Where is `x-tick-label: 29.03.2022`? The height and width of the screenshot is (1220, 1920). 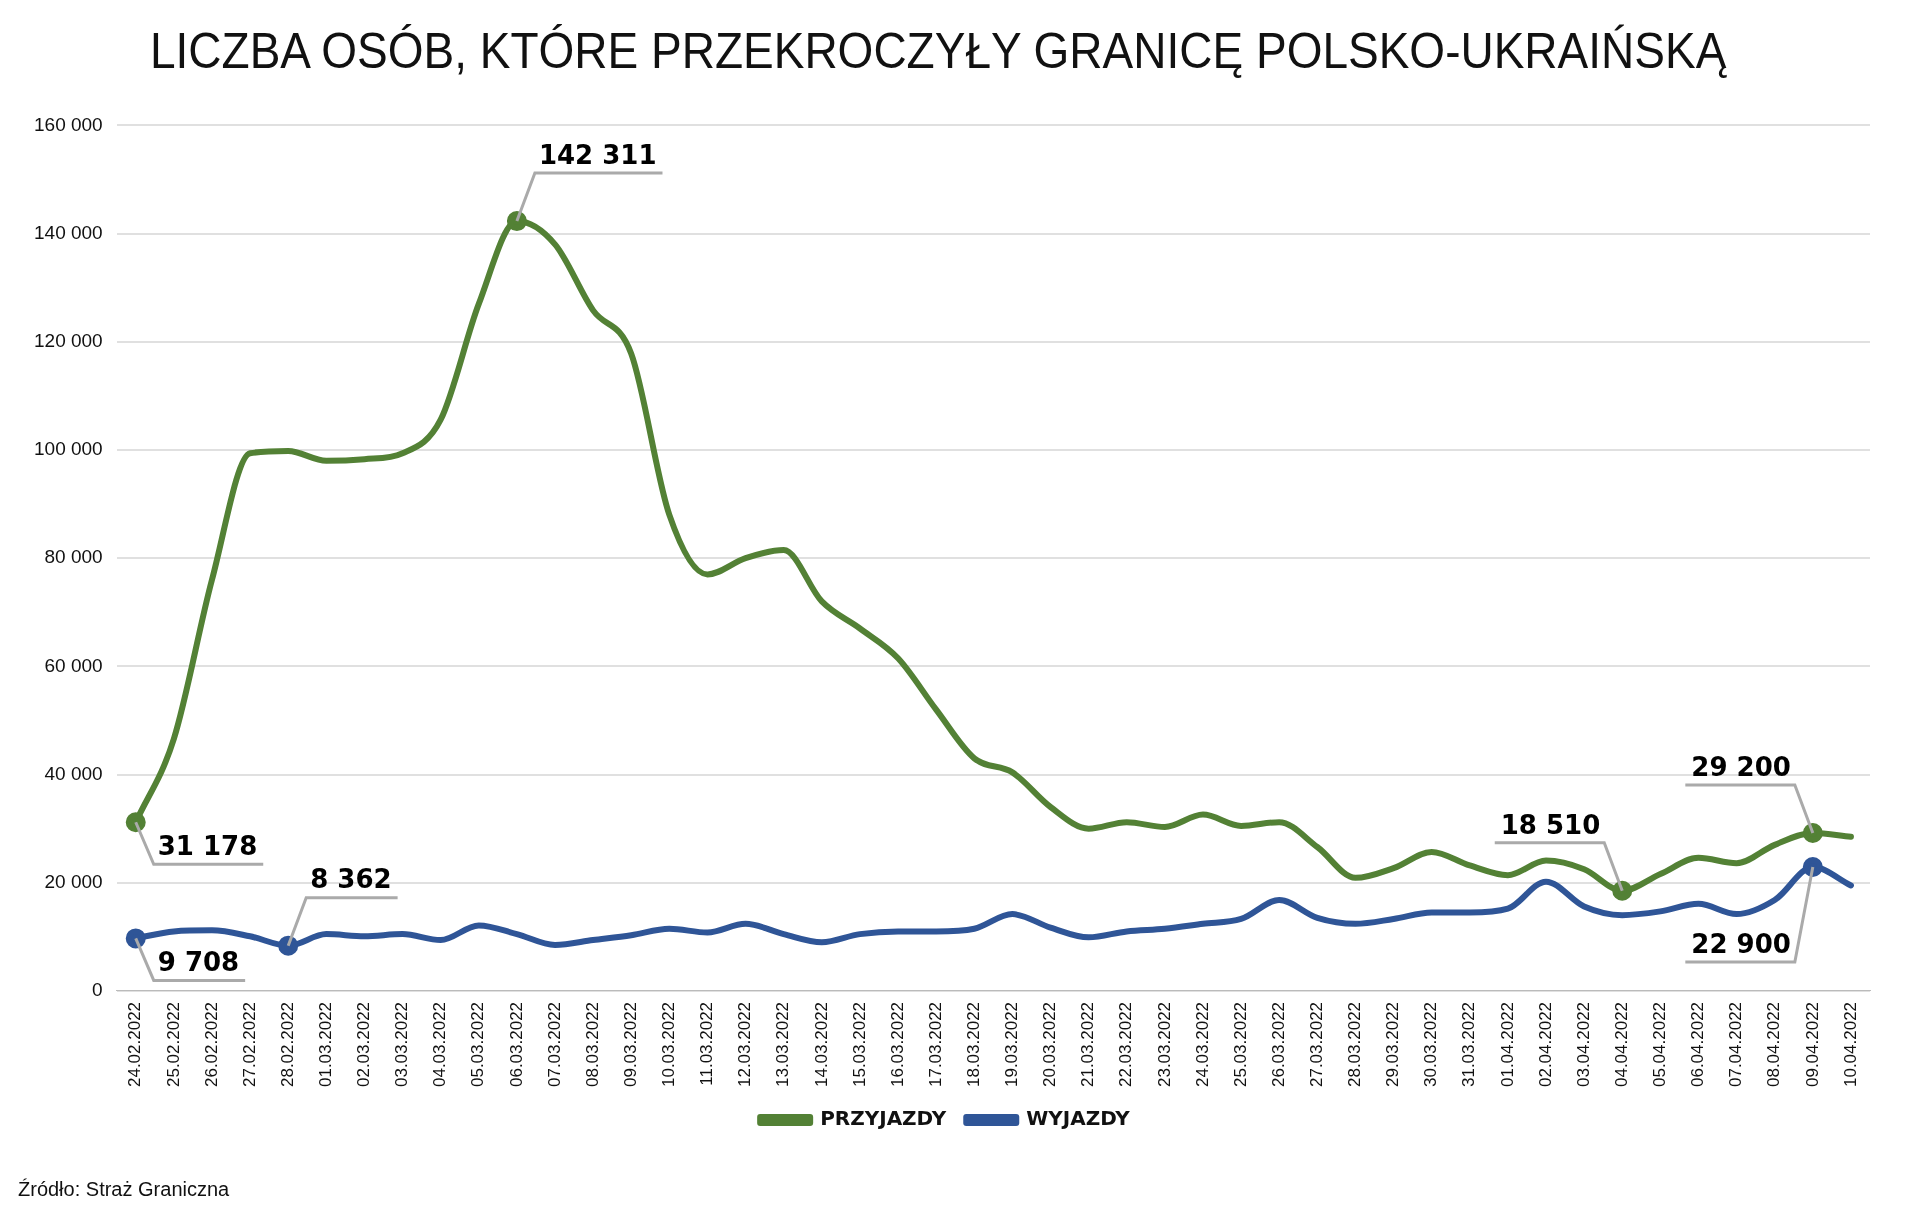 x-tick-label: 29.03.2022 is located at coordinates (1393, 1044).